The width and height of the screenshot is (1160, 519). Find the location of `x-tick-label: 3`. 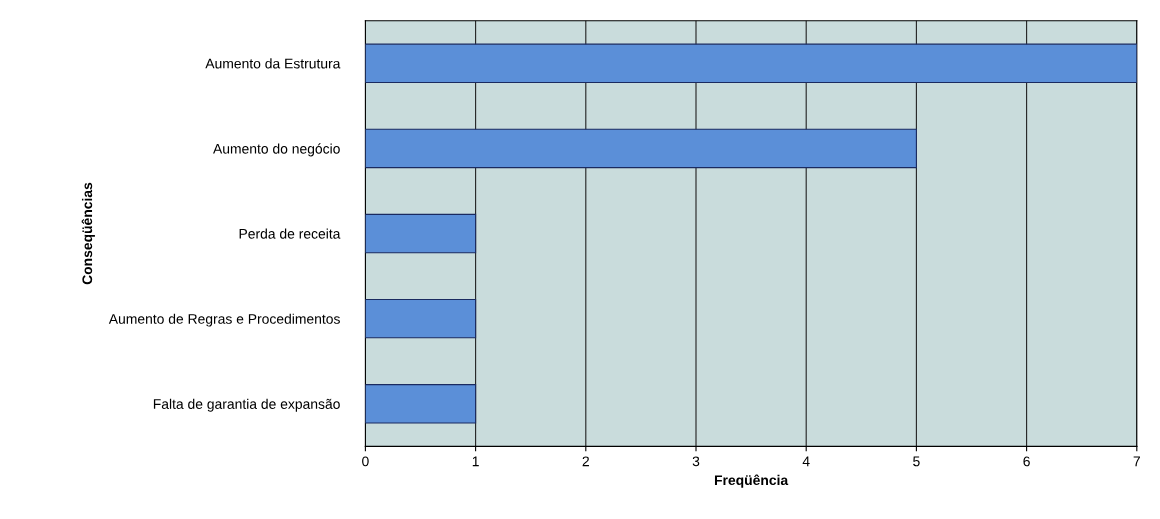

x-tick-label: 3 is located at coordinates (696, 461).